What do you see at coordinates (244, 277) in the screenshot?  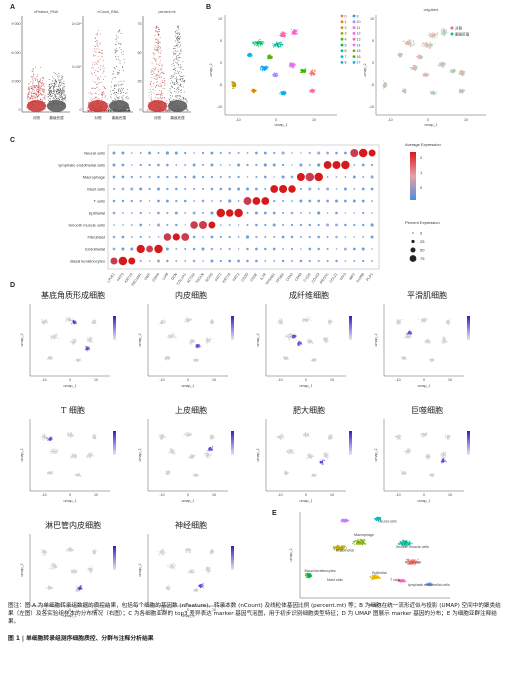 I see `gene-label: CD3D` at bounding box center [244, 277].